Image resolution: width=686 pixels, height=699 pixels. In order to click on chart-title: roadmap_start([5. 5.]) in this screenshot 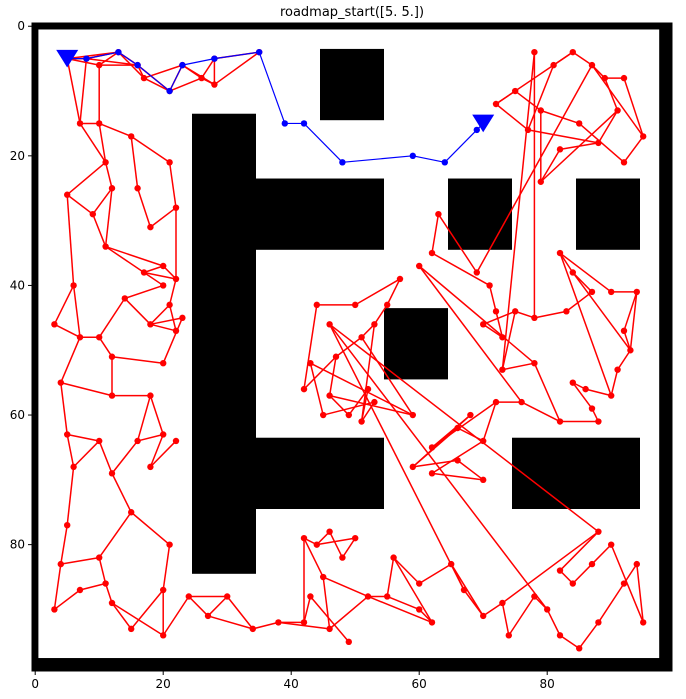, I will do `click(352, 12)`.